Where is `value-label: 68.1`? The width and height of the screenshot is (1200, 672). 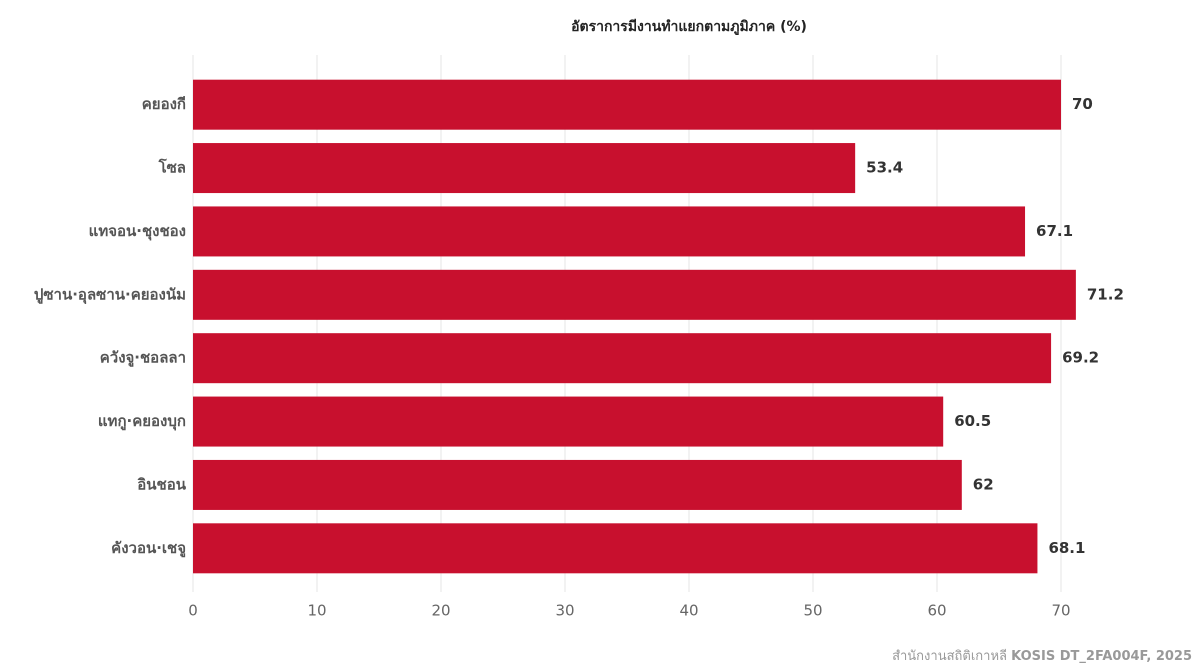 value-label: 68.1 is located at coordinates (1066, 548).